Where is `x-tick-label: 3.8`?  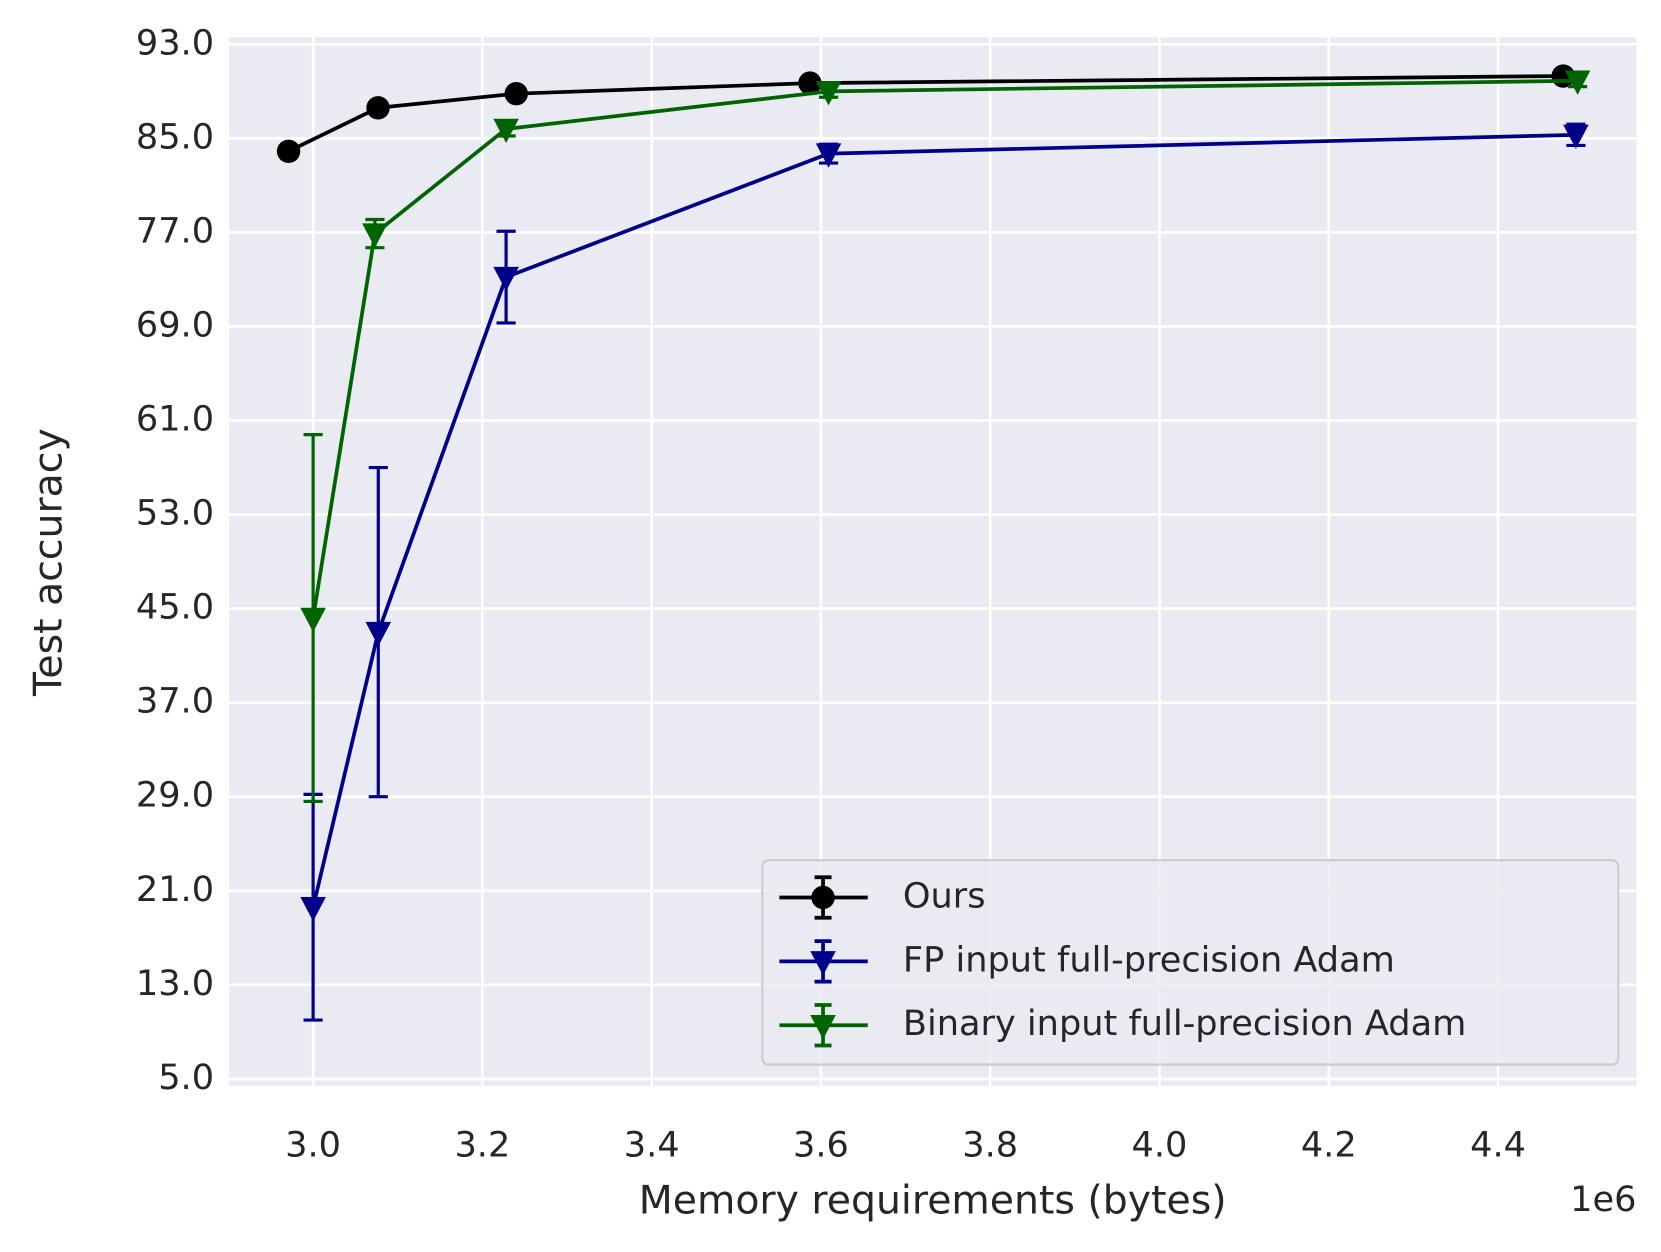
x-tick-label: 3.8 is located at coordinates (990, 1145).